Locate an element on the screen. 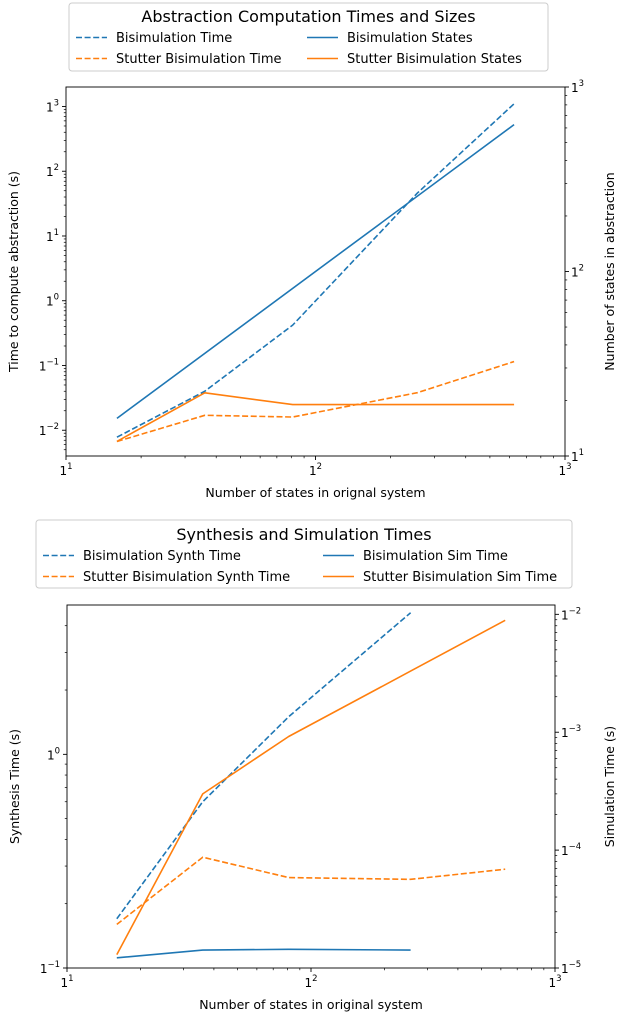 Image resolution: width=617 pixels, height=1019 pixels. y-left-tick-label: 1−2 is located at coordinates (49, 430).